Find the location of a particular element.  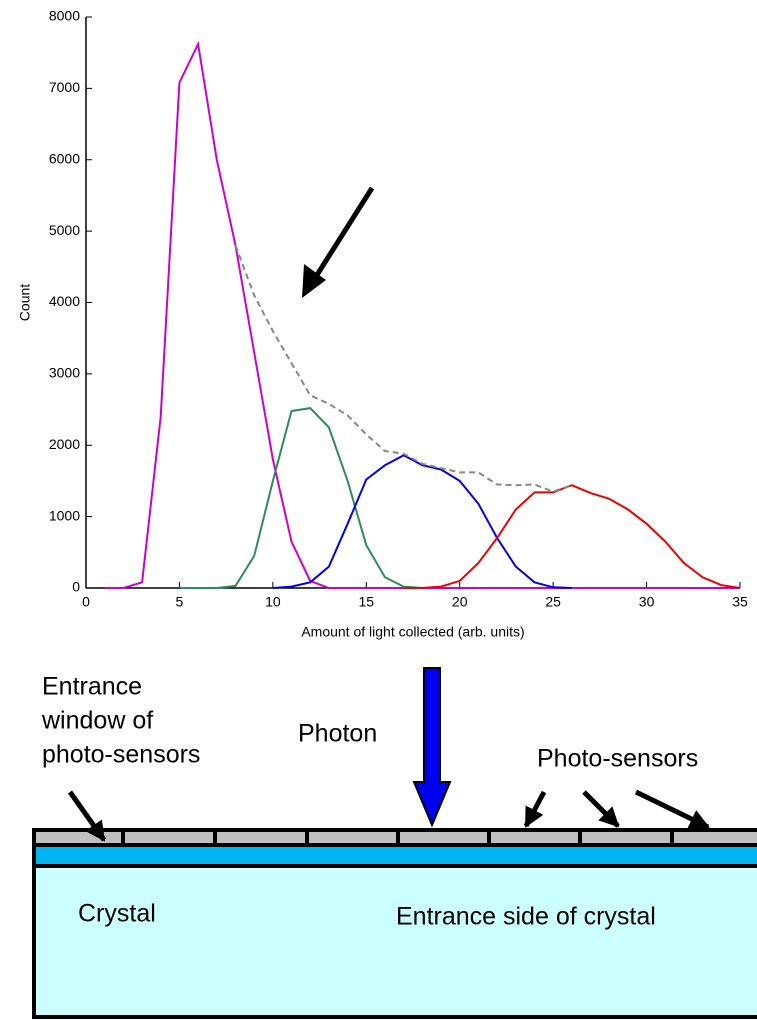

photon-label: Photon is located at coordinates (337, 734).